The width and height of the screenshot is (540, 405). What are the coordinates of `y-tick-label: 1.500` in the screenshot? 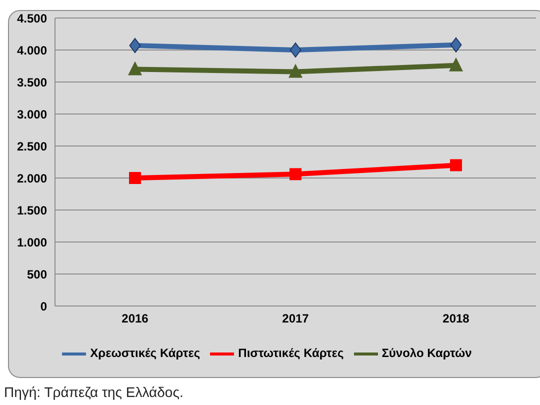 It's located at (32, 210).